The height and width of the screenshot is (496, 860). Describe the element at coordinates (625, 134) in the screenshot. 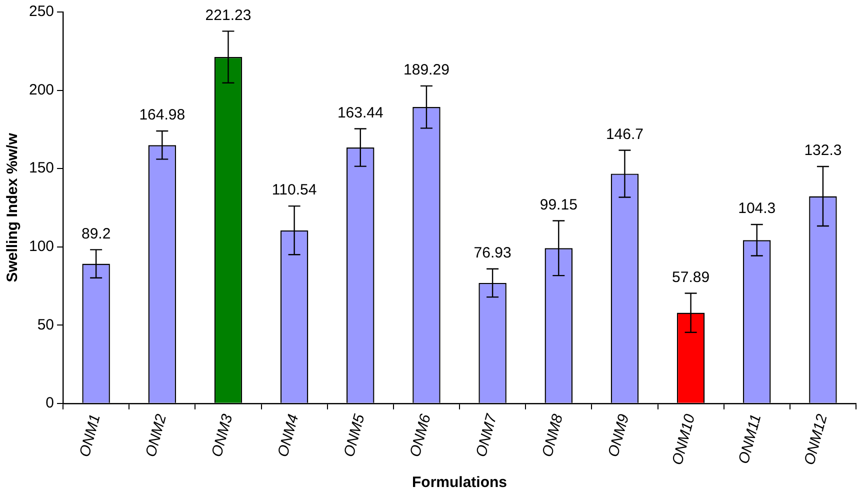

I see `data-label: 146.7` at that location.